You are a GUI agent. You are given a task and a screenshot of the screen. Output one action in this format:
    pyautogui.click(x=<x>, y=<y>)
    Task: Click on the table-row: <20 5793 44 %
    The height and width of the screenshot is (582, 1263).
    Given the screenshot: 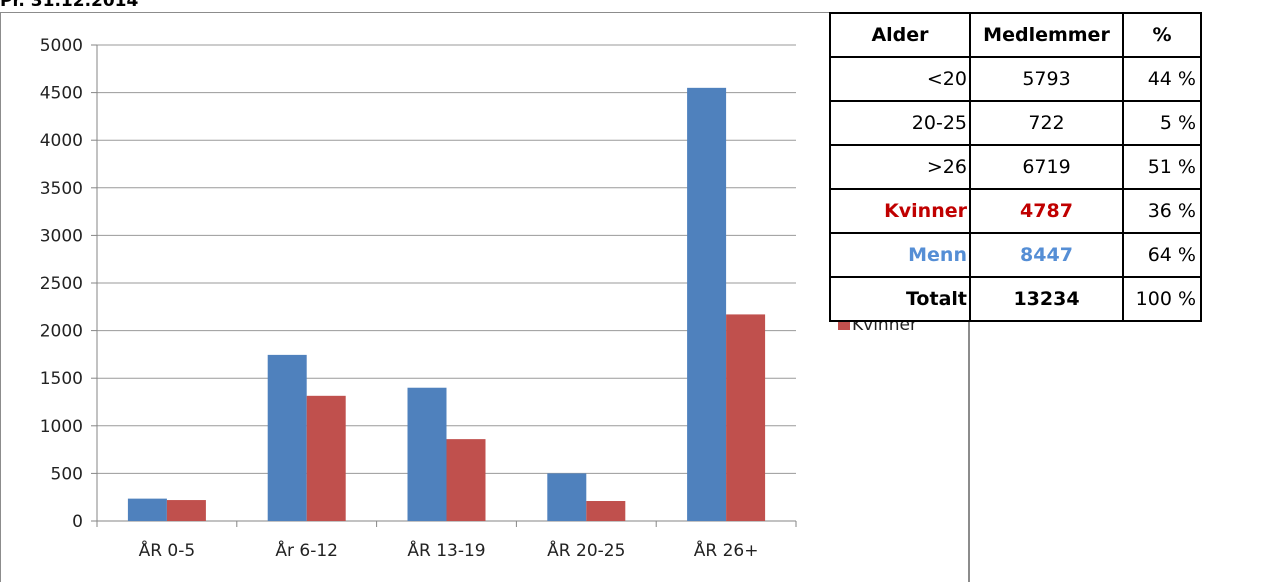 What is the action you would take?
    pyautogui.click(x=1015, y=79)
    